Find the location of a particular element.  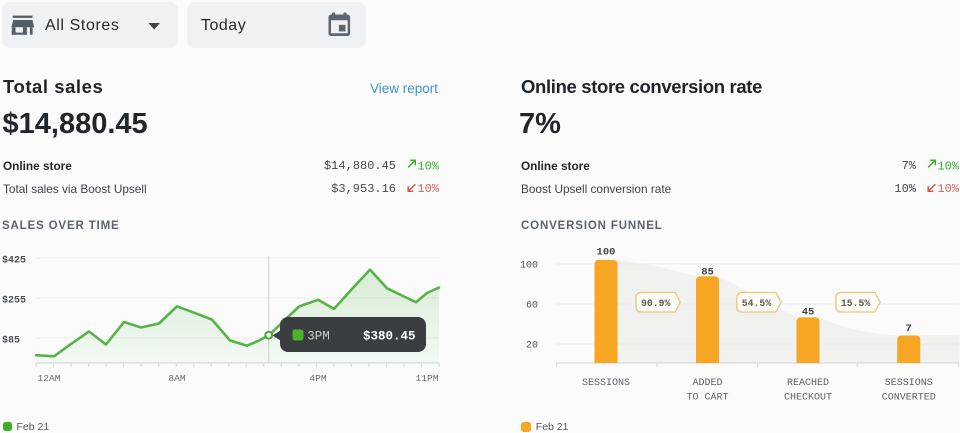

svg-text: 45 is located at coordinates (808, 313).